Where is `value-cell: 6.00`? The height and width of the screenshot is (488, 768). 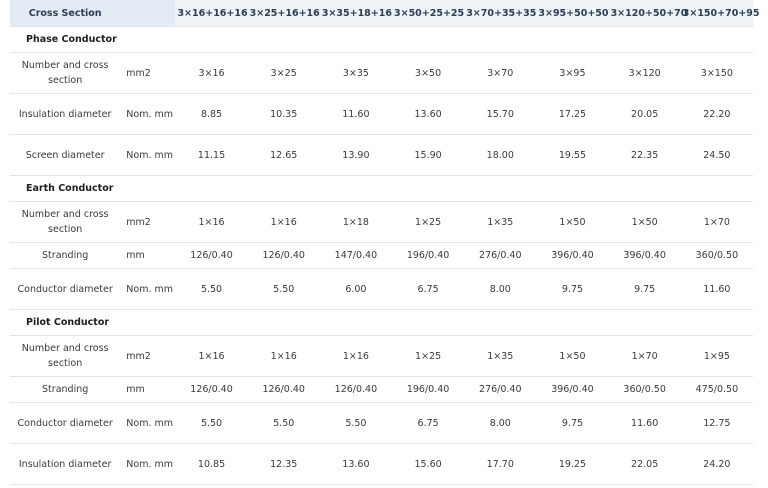
value-cell: 6.00 is located at coordinates (355, 289).